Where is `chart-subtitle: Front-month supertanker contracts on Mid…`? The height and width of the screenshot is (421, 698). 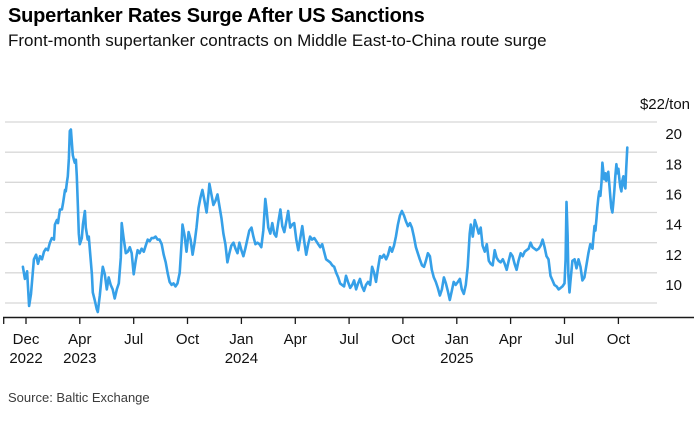 chart-subtitle: Front-month supertanker contracts on Mid… is located at coordinates (277, 40).